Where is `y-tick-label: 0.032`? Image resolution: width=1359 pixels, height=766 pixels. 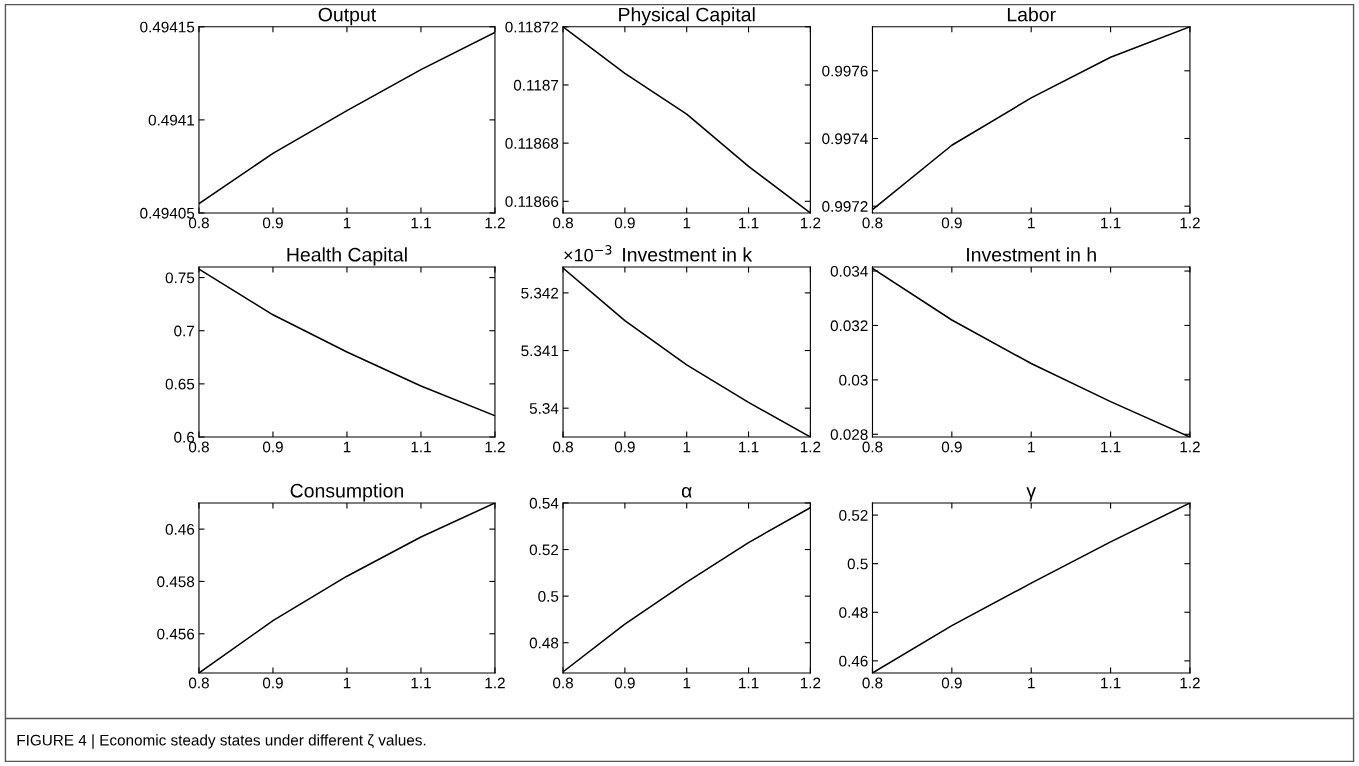 y-tick-label: 0.032 is located at coordinates (849, 326).